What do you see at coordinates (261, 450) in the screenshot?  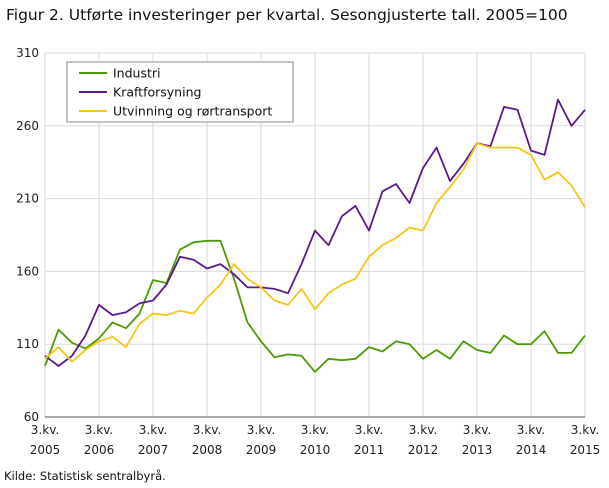 I see `x-tick-year: 2009` at bounding box center [261, 450].